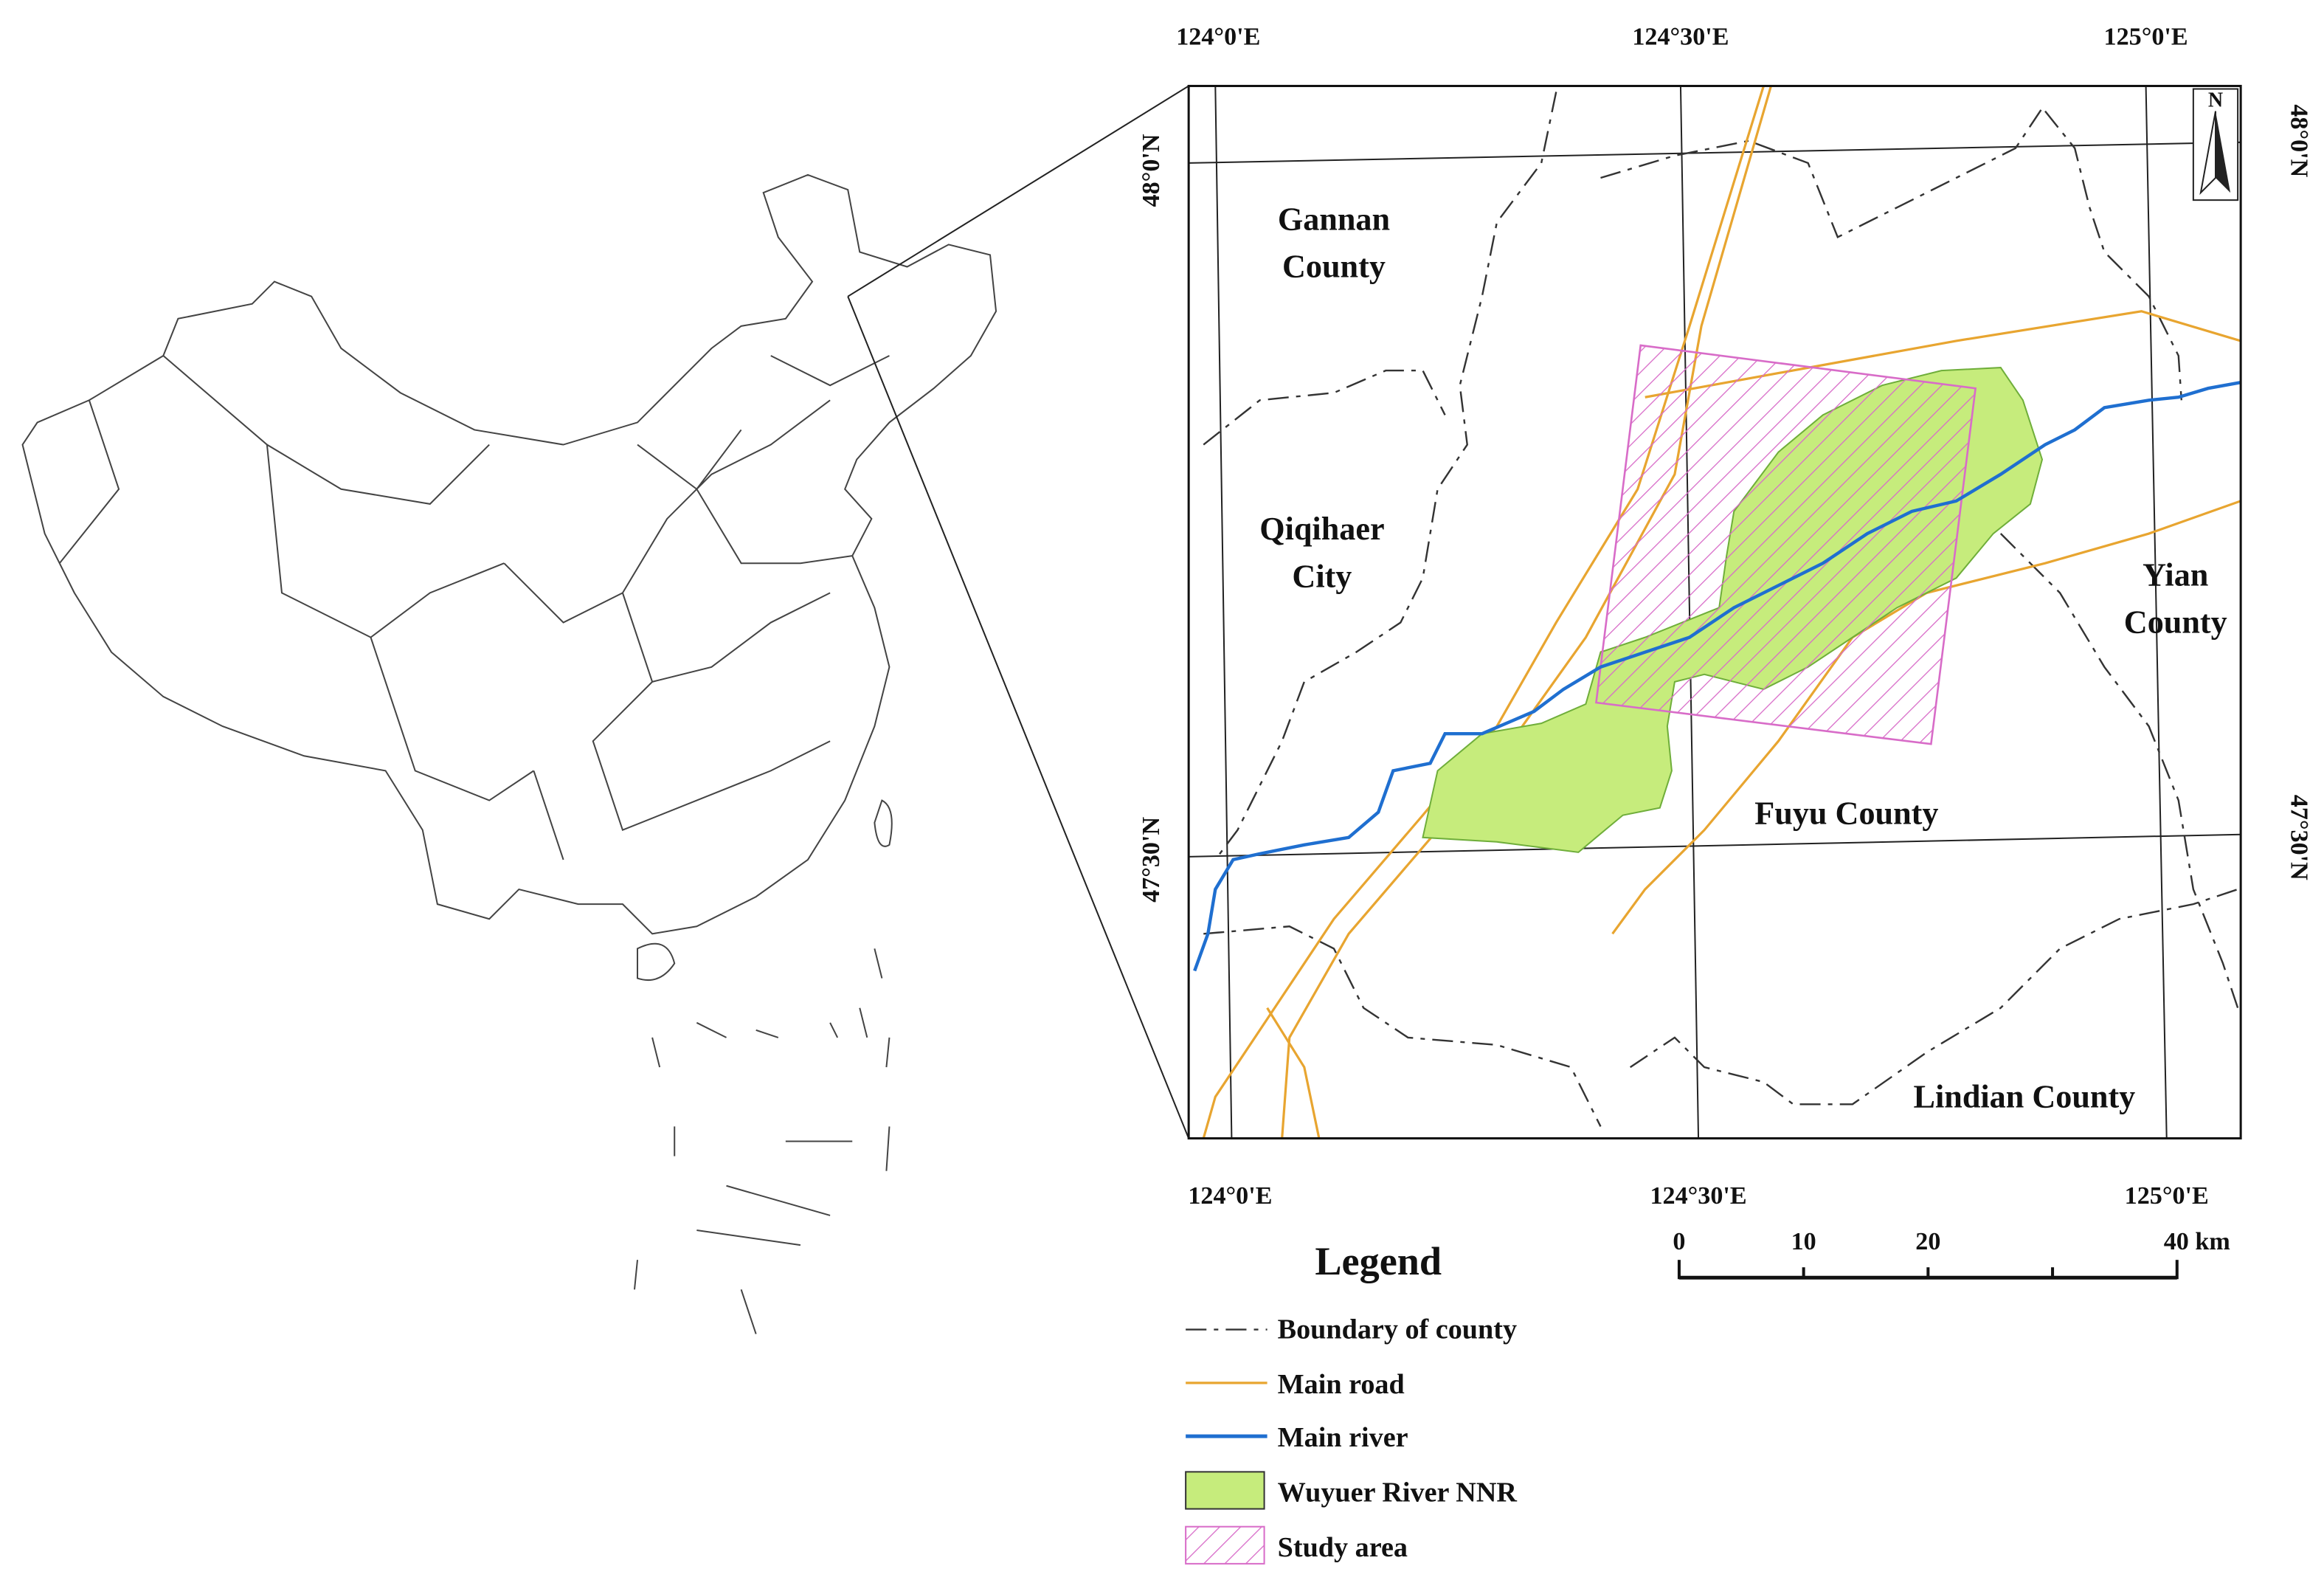 The width and height of the screenshot is (2324, 1583). Describe the element at coordinates (1343, 1547) in the screenshot. I see `legend-label: Study area` at that location.